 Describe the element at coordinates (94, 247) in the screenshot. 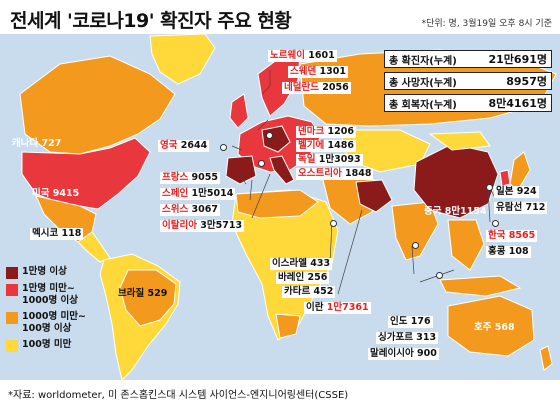

I see `central-america-shape` at that location.